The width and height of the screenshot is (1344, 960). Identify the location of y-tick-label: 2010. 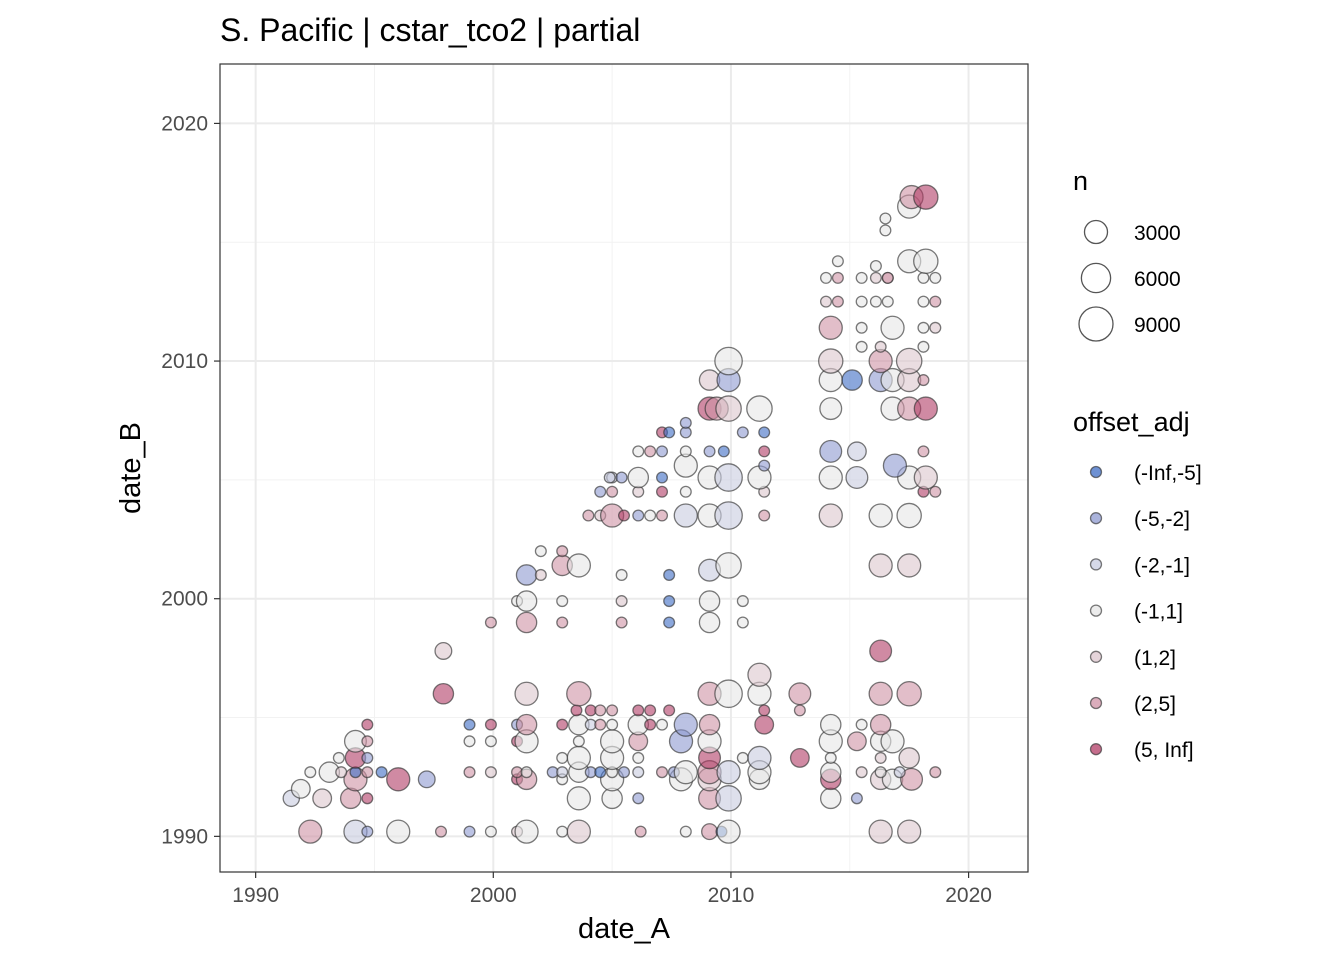
(184, 361).